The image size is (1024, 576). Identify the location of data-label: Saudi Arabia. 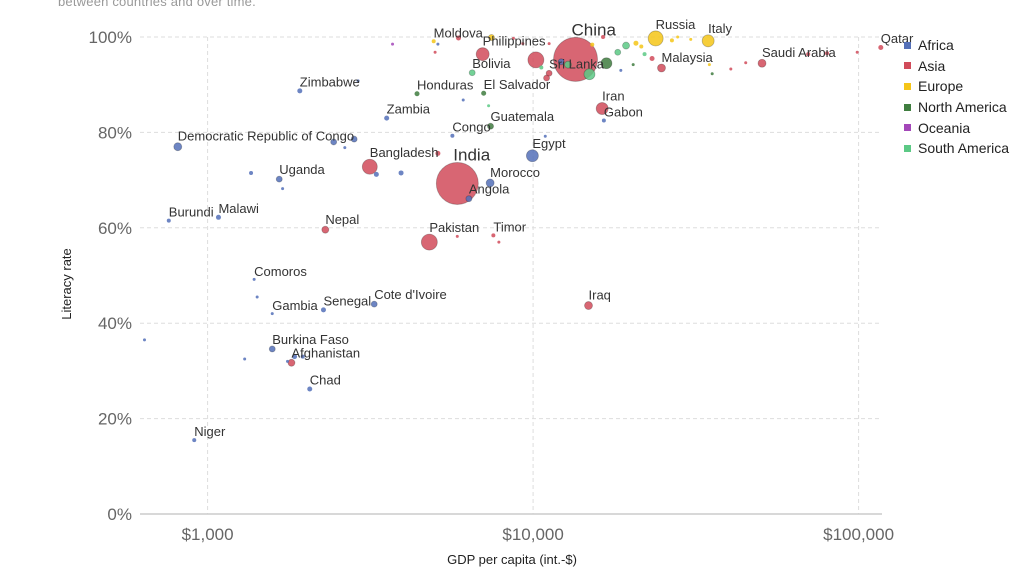
(799, 52).